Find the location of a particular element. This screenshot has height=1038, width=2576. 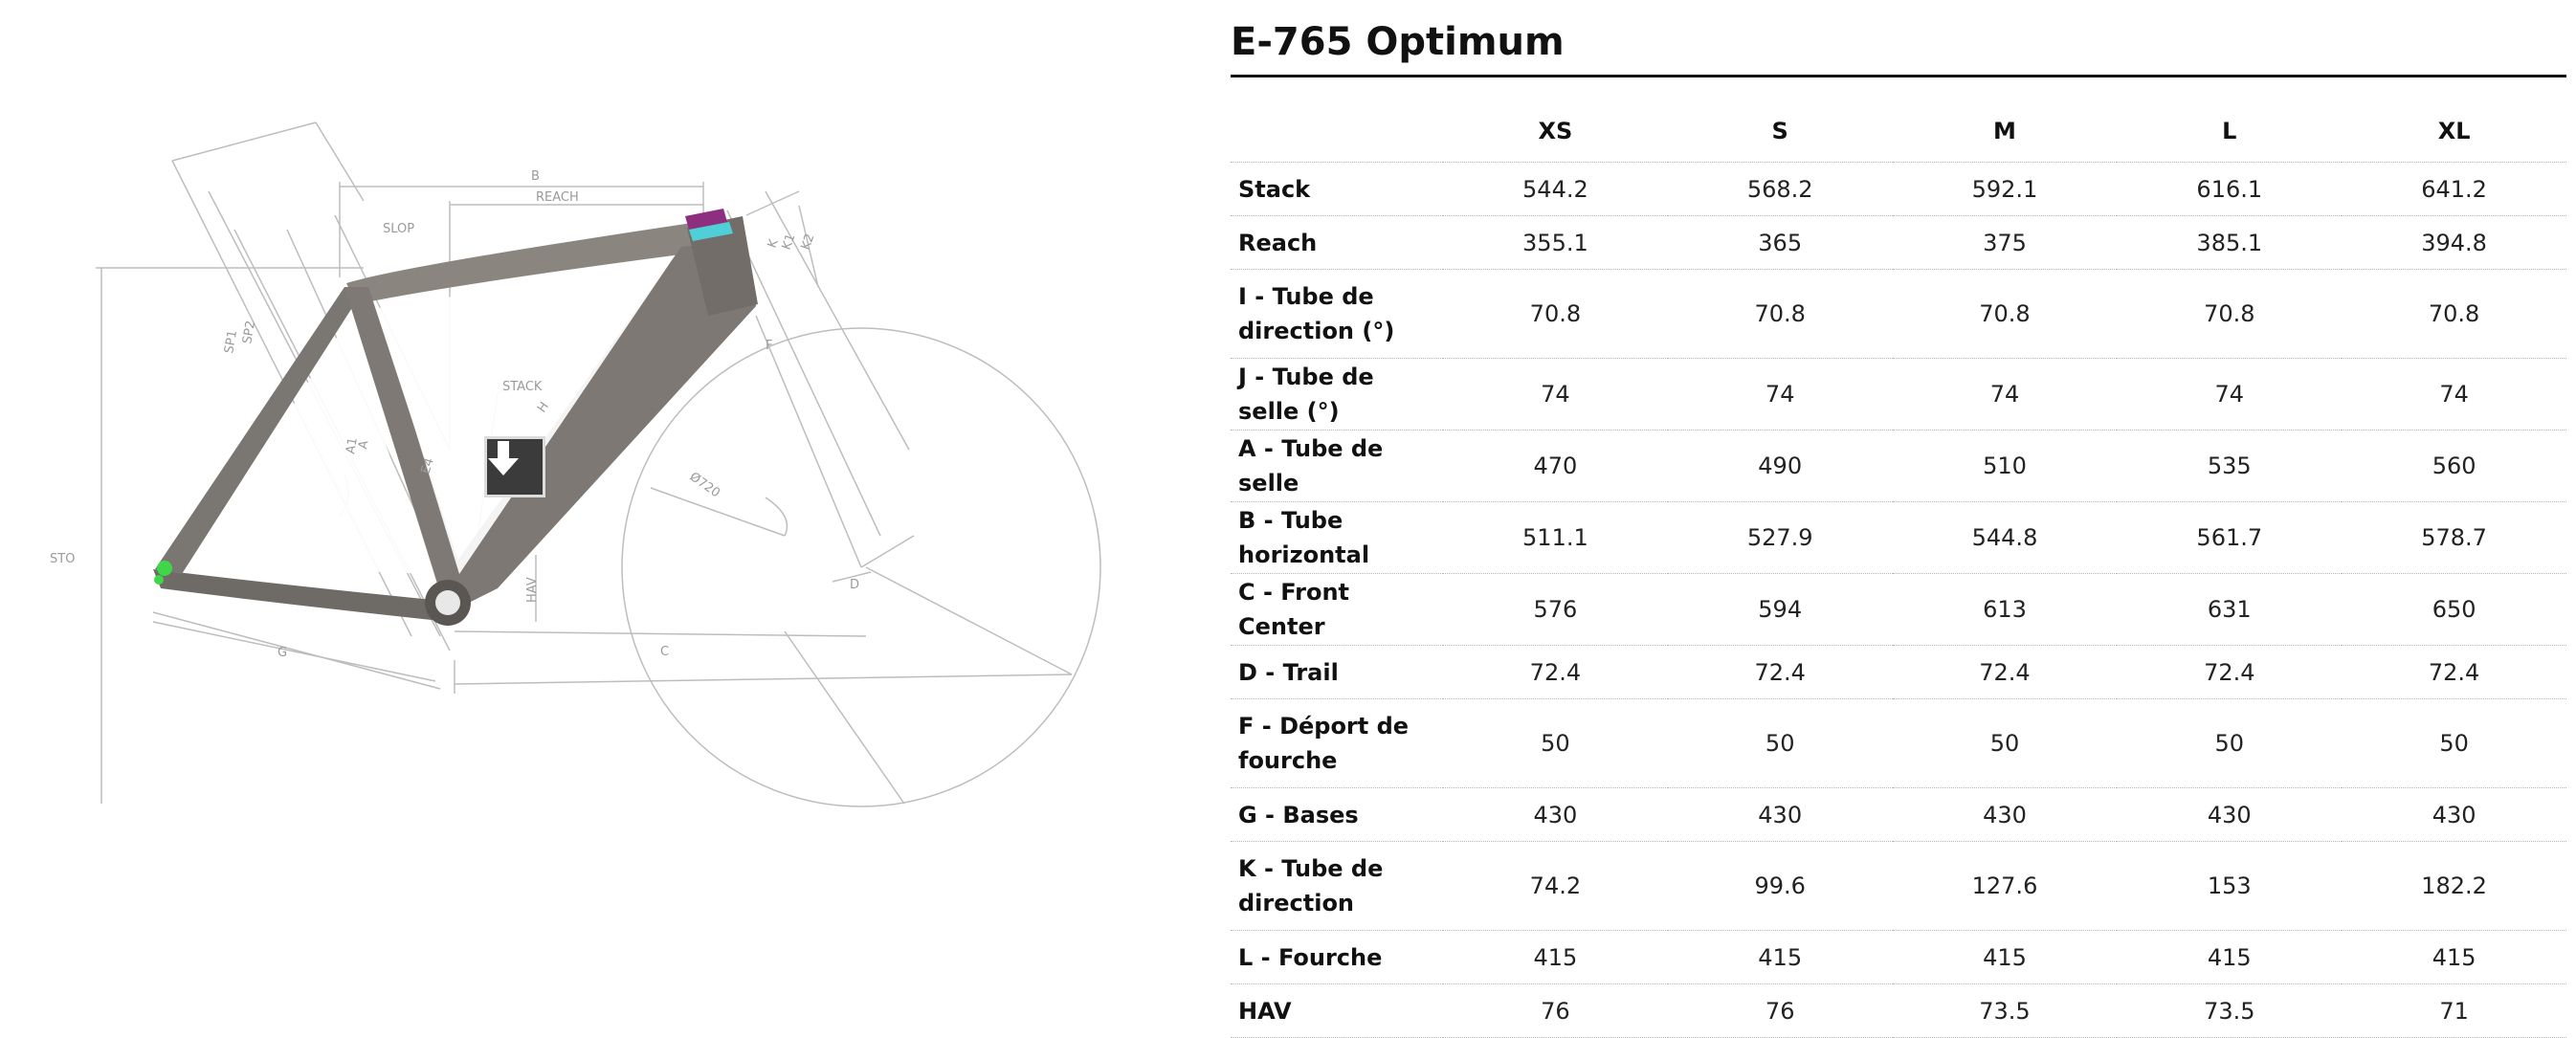

label-a1: A1 is located at coordinates (352, 446).